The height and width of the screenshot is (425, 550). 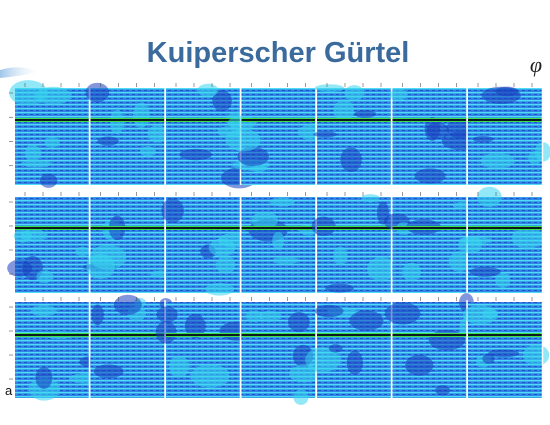 What do you see at coordinates (278, 53) in the screenshot?
I see `slide-title: Kuiperscher Gürtel` at bounding box center [278, 53].